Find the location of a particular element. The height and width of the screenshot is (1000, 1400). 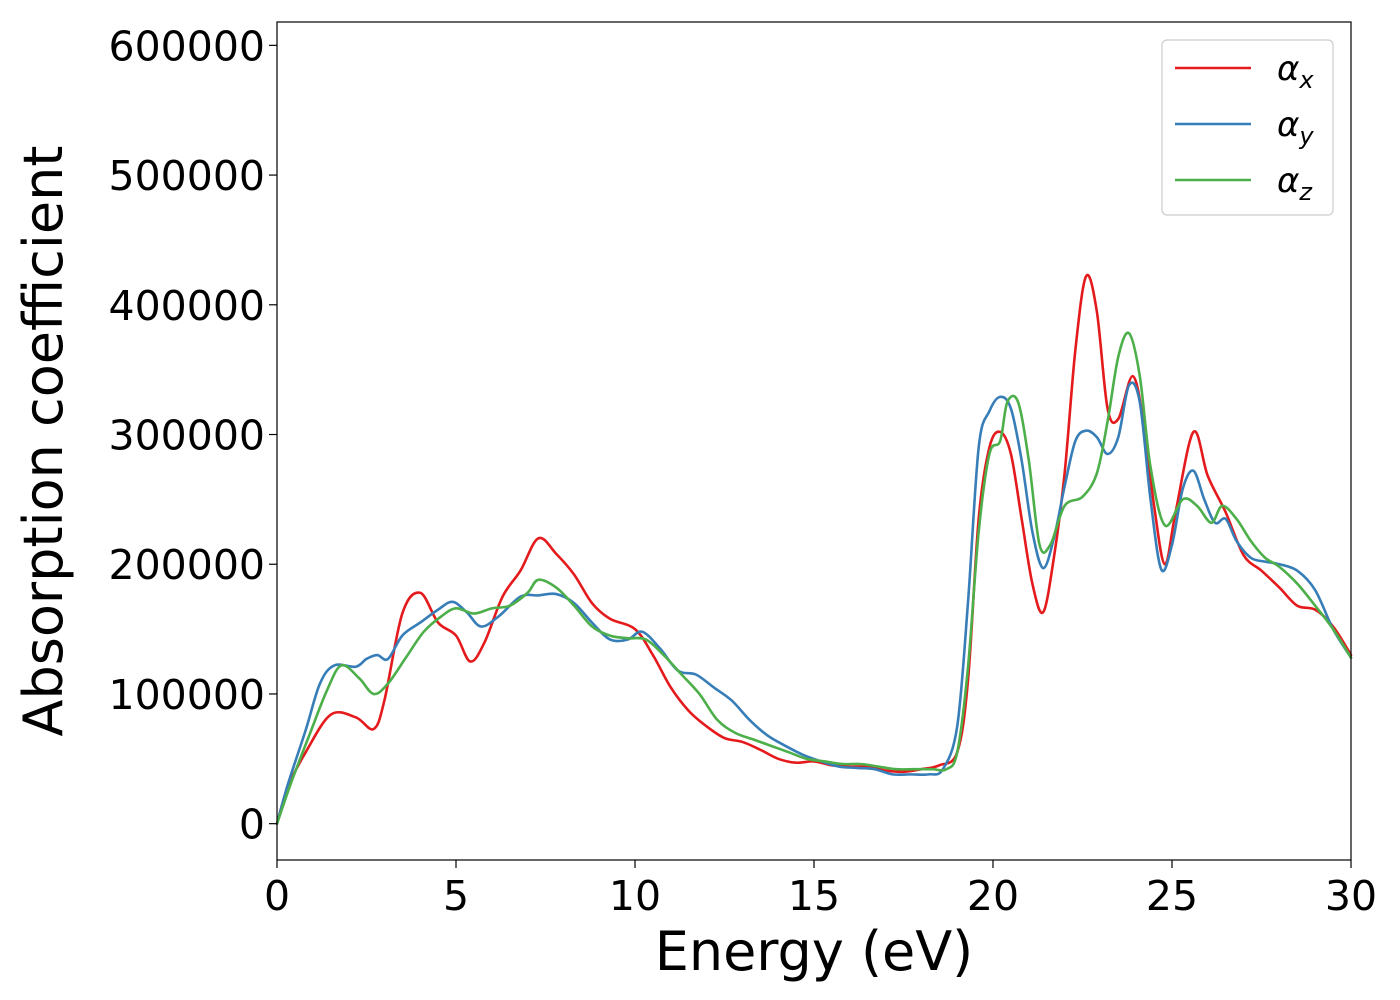

x-tick-label: 0 is located at coordinates (277, 896).